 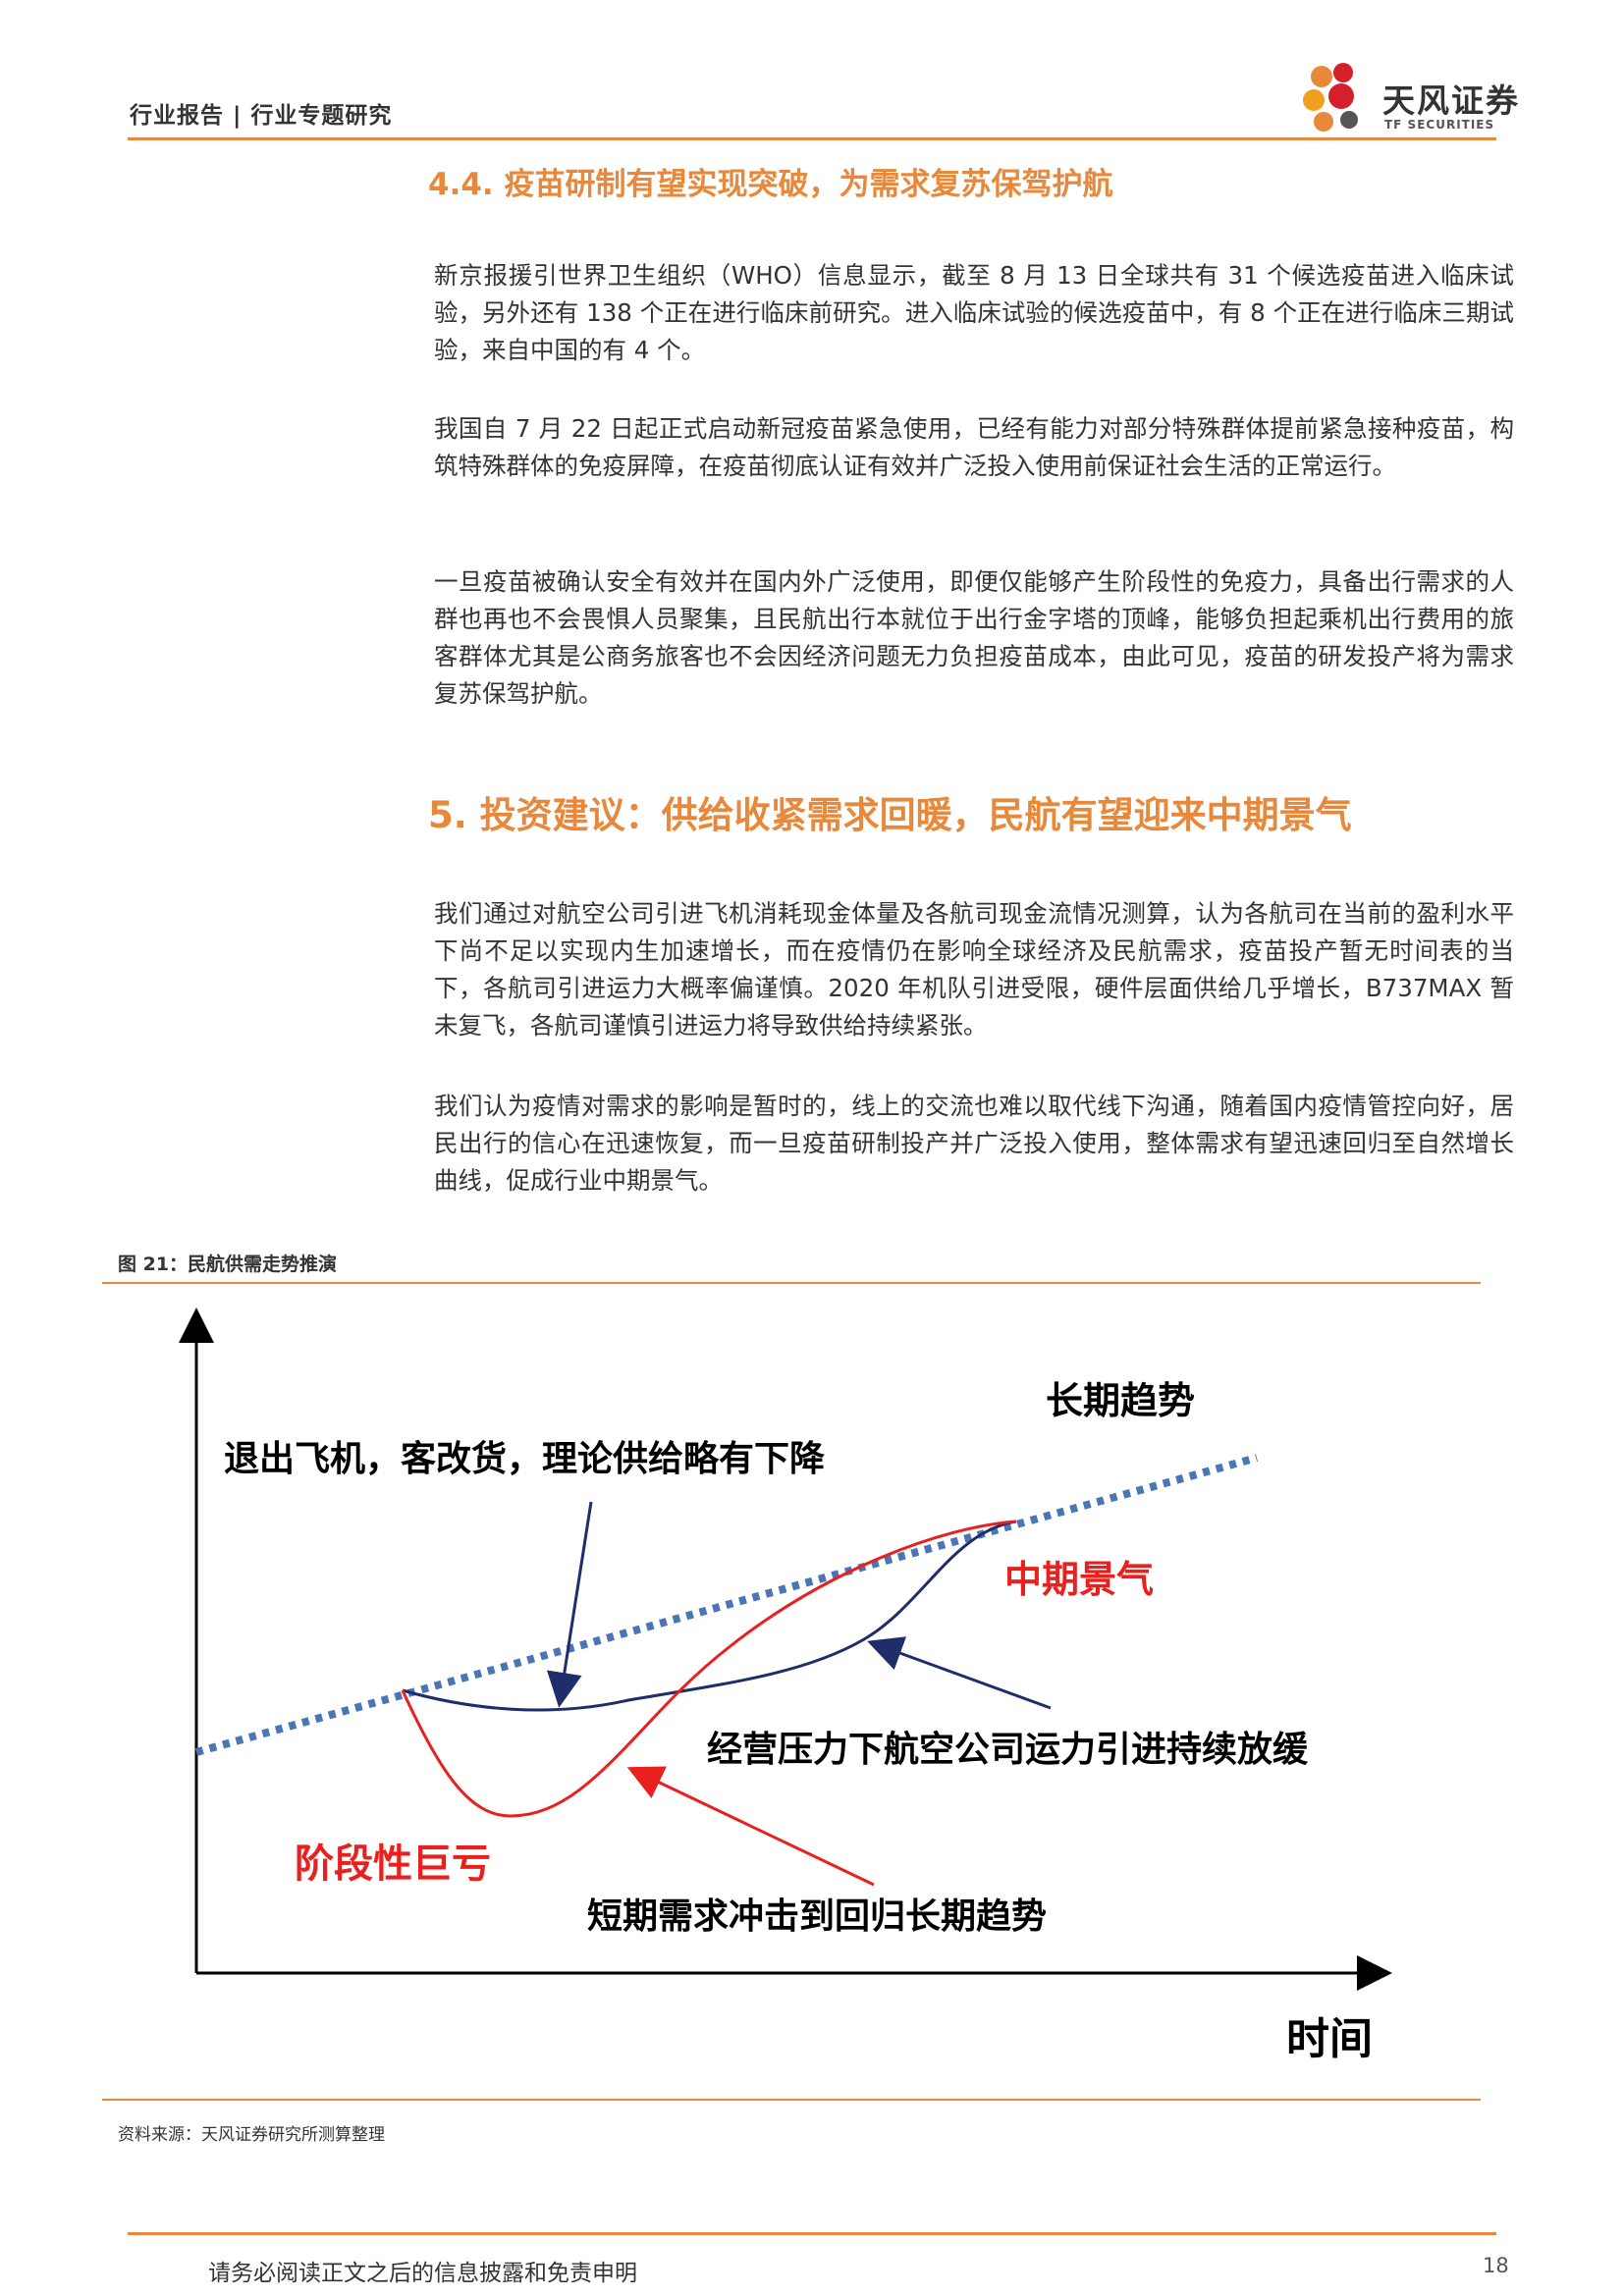 I want to click on supply-curve, so click(x=709, y=1616).